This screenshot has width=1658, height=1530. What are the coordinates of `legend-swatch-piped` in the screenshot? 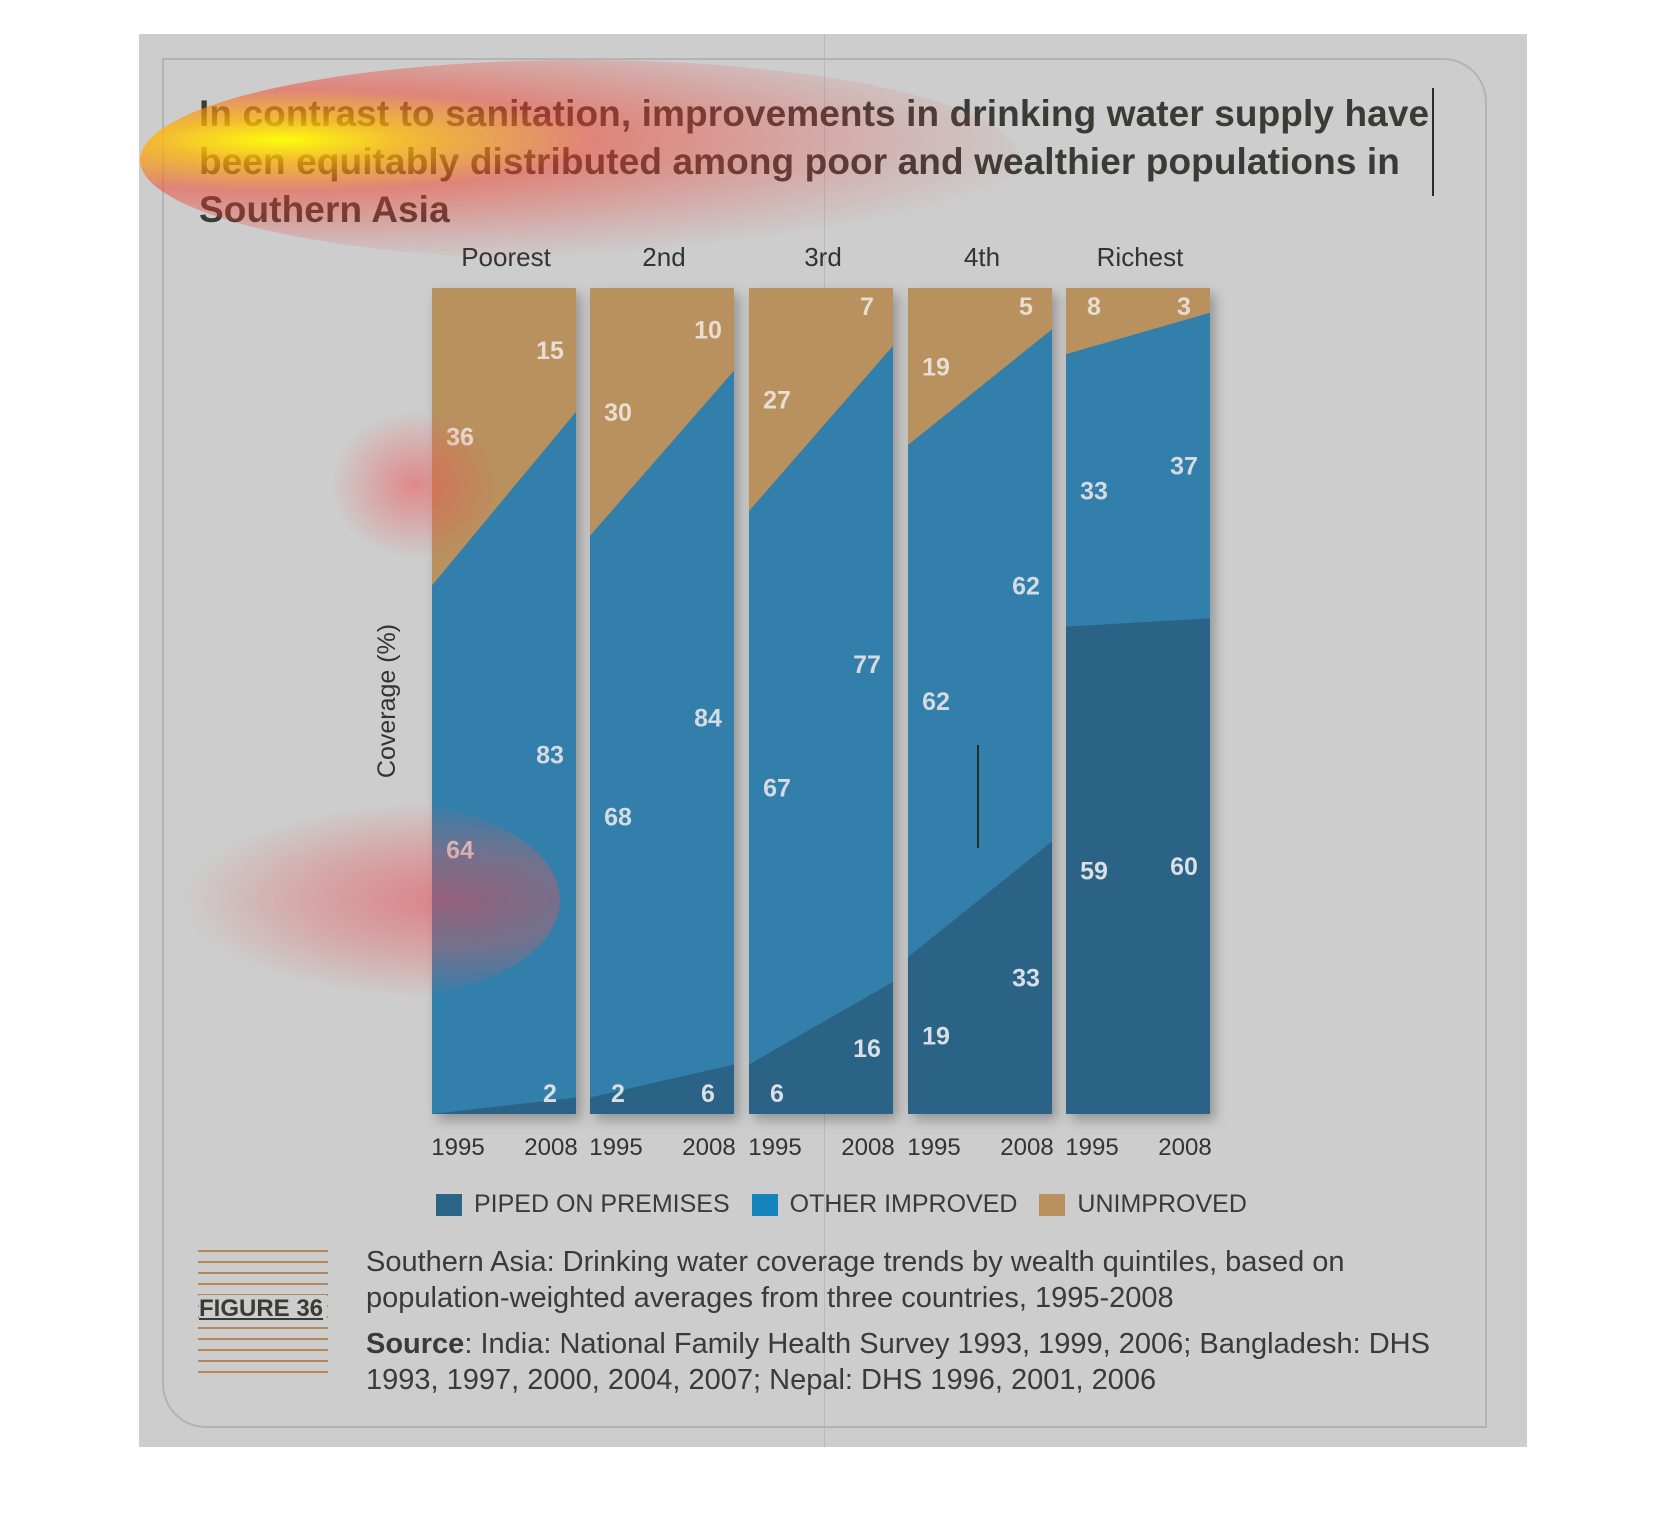 It's located at (449, 1204).